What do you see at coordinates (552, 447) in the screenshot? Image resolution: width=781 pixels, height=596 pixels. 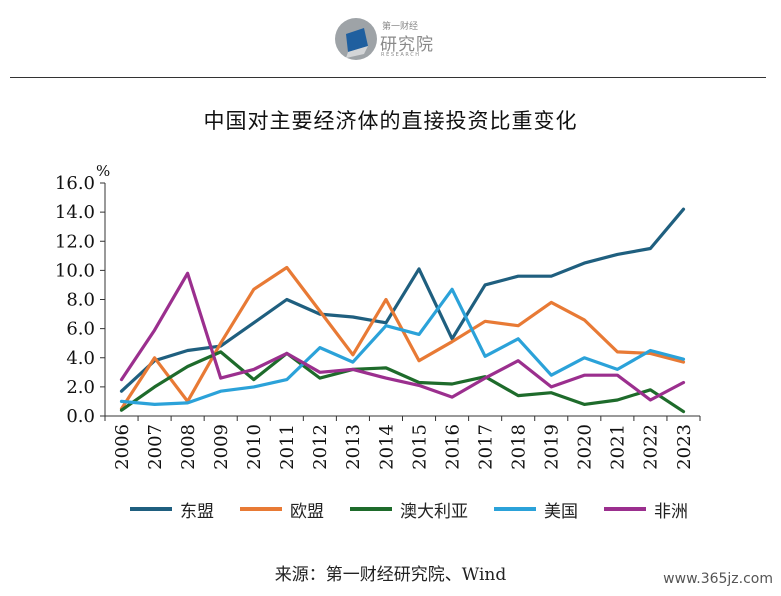 I see `x-tick-label: 2019` at bounding box center [552, 447].